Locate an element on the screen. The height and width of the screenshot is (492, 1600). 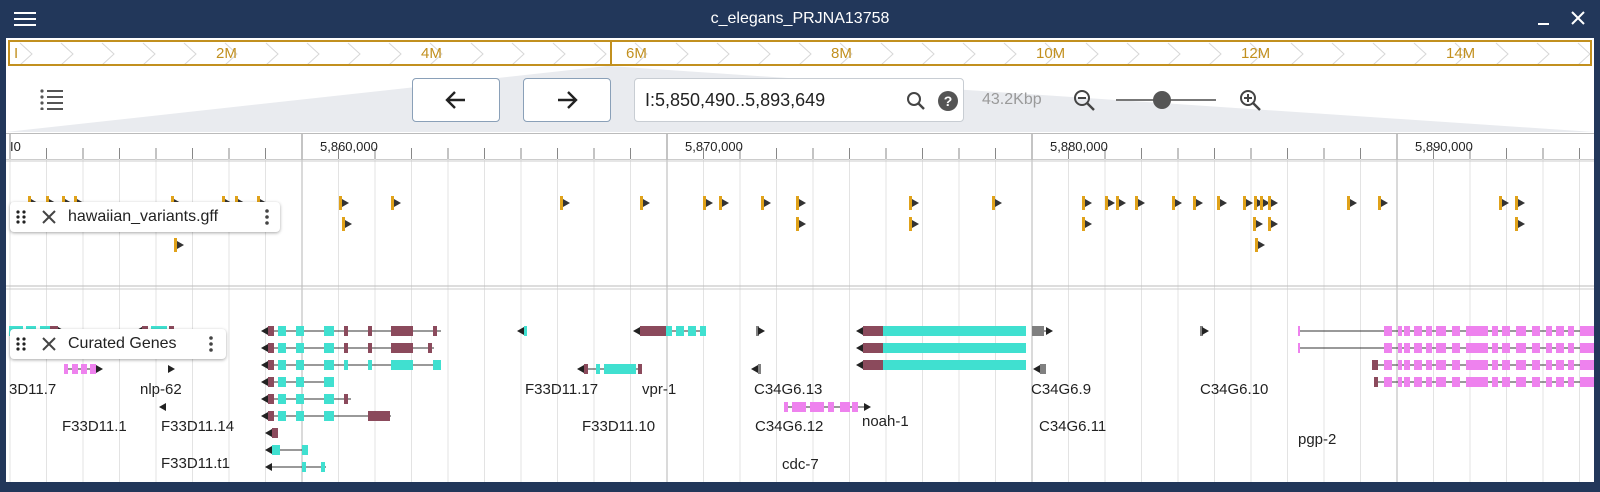
gene-label: pgp-2 is located at coordinates (1317, 439).